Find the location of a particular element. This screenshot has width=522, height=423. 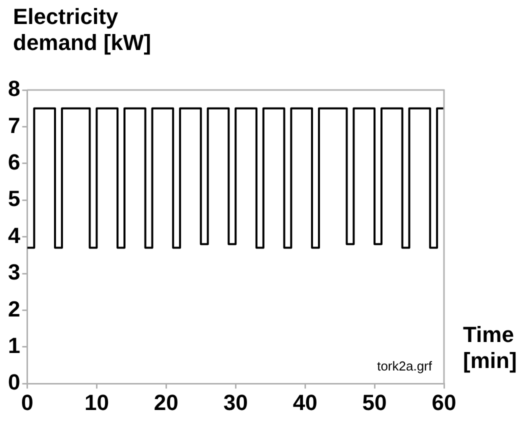

y-tick-label: 7 is located at coordinates (14, 125).